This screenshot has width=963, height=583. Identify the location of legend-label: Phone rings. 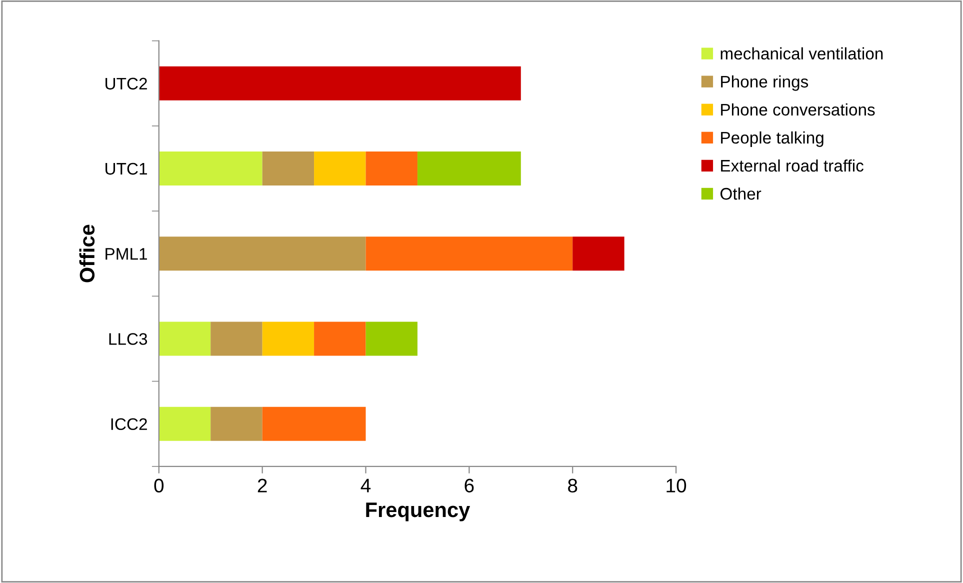
(764, 83).